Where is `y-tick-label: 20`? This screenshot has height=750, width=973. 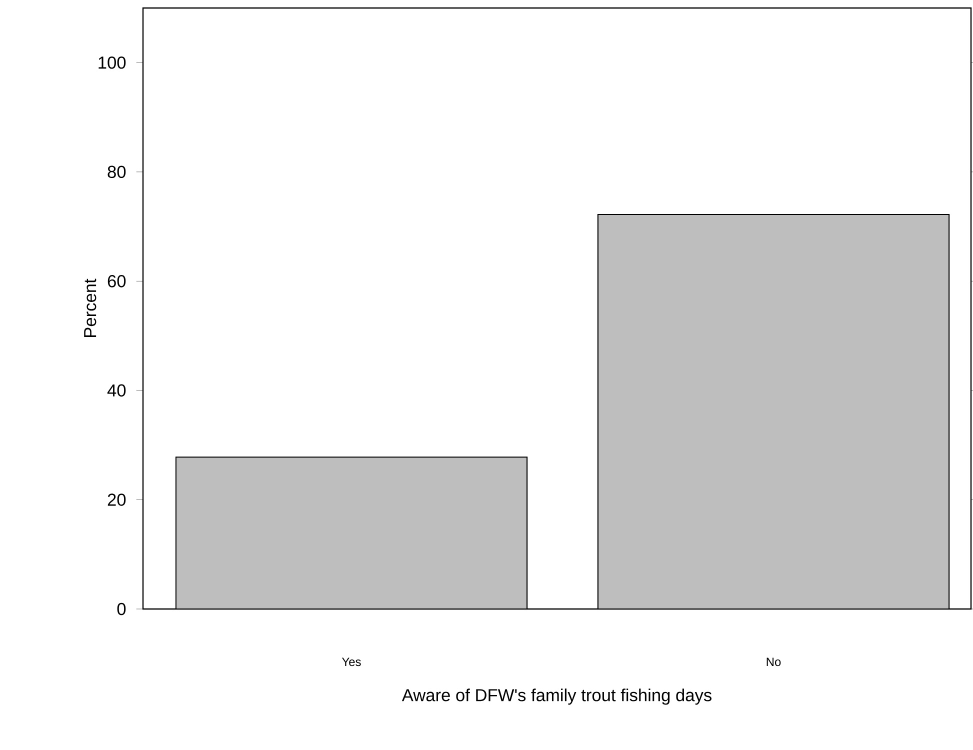
y-tick-label: 20 is located at coordinates (117, 500).